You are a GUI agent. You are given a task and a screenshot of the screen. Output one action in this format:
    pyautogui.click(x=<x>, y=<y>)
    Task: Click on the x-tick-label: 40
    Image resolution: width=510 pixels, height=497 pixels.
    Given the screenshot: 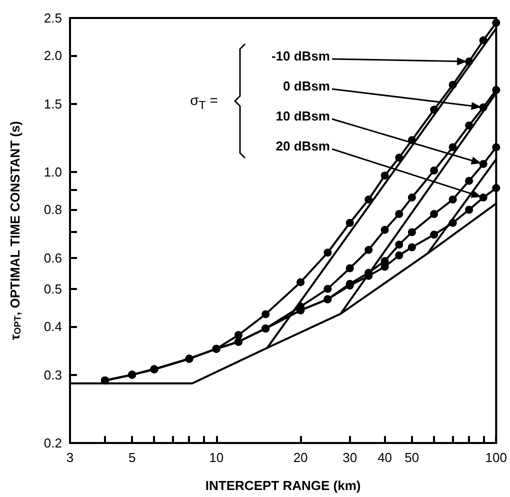 What is the action you would take?
    pyautogui.click(x=385, y=457)
    